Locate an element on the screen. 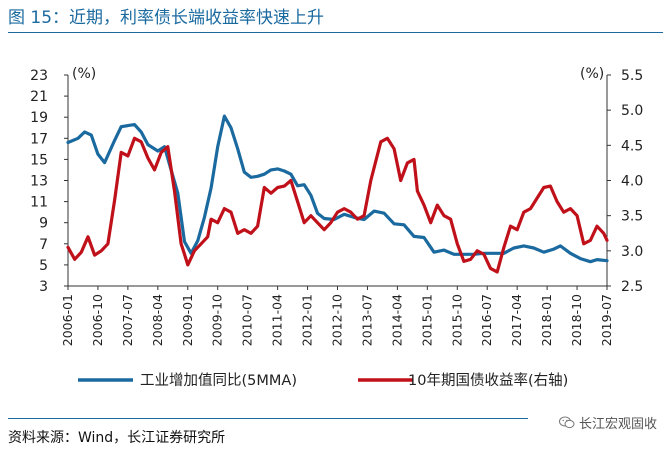 The width and height of the screenshot is (671, 451). x-tick-label: 2008-04 is located at coordinates (157, 320).